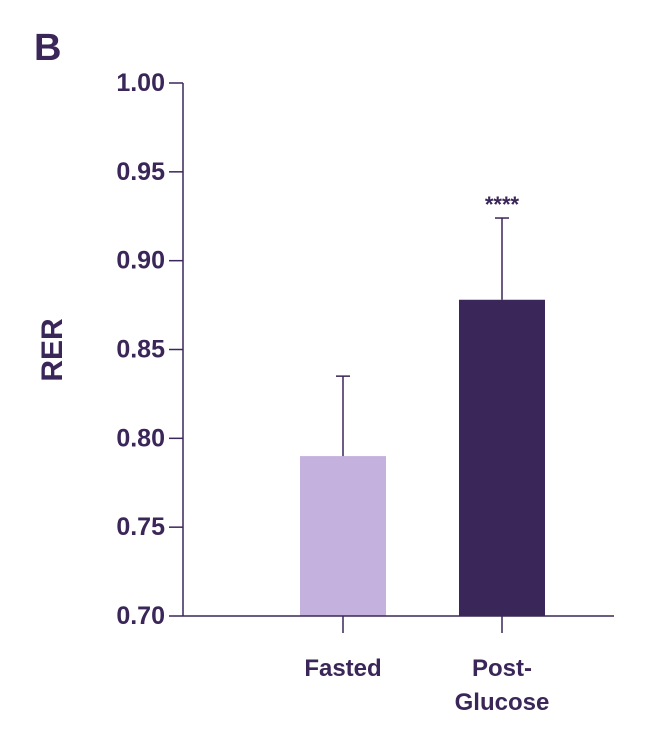  What do you see at coordinates (140, 527) in the screenshot?
I see `y-tick-label: 0.75` at bounding box center [140, 527].